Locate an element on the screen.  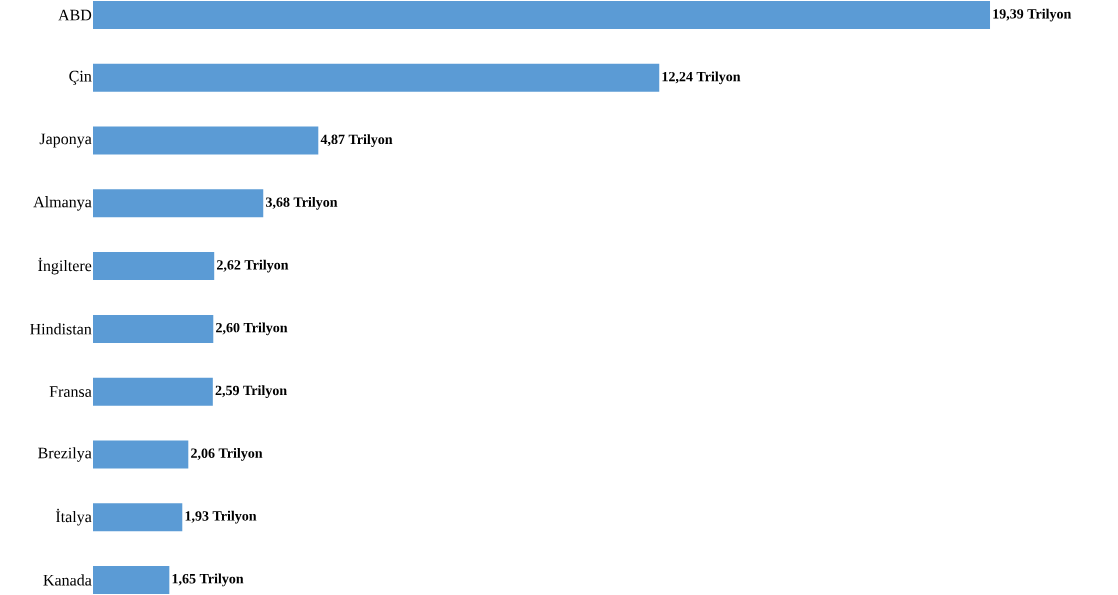
data-label: 2,59 Trilyon is located at coordinates (251, 392).